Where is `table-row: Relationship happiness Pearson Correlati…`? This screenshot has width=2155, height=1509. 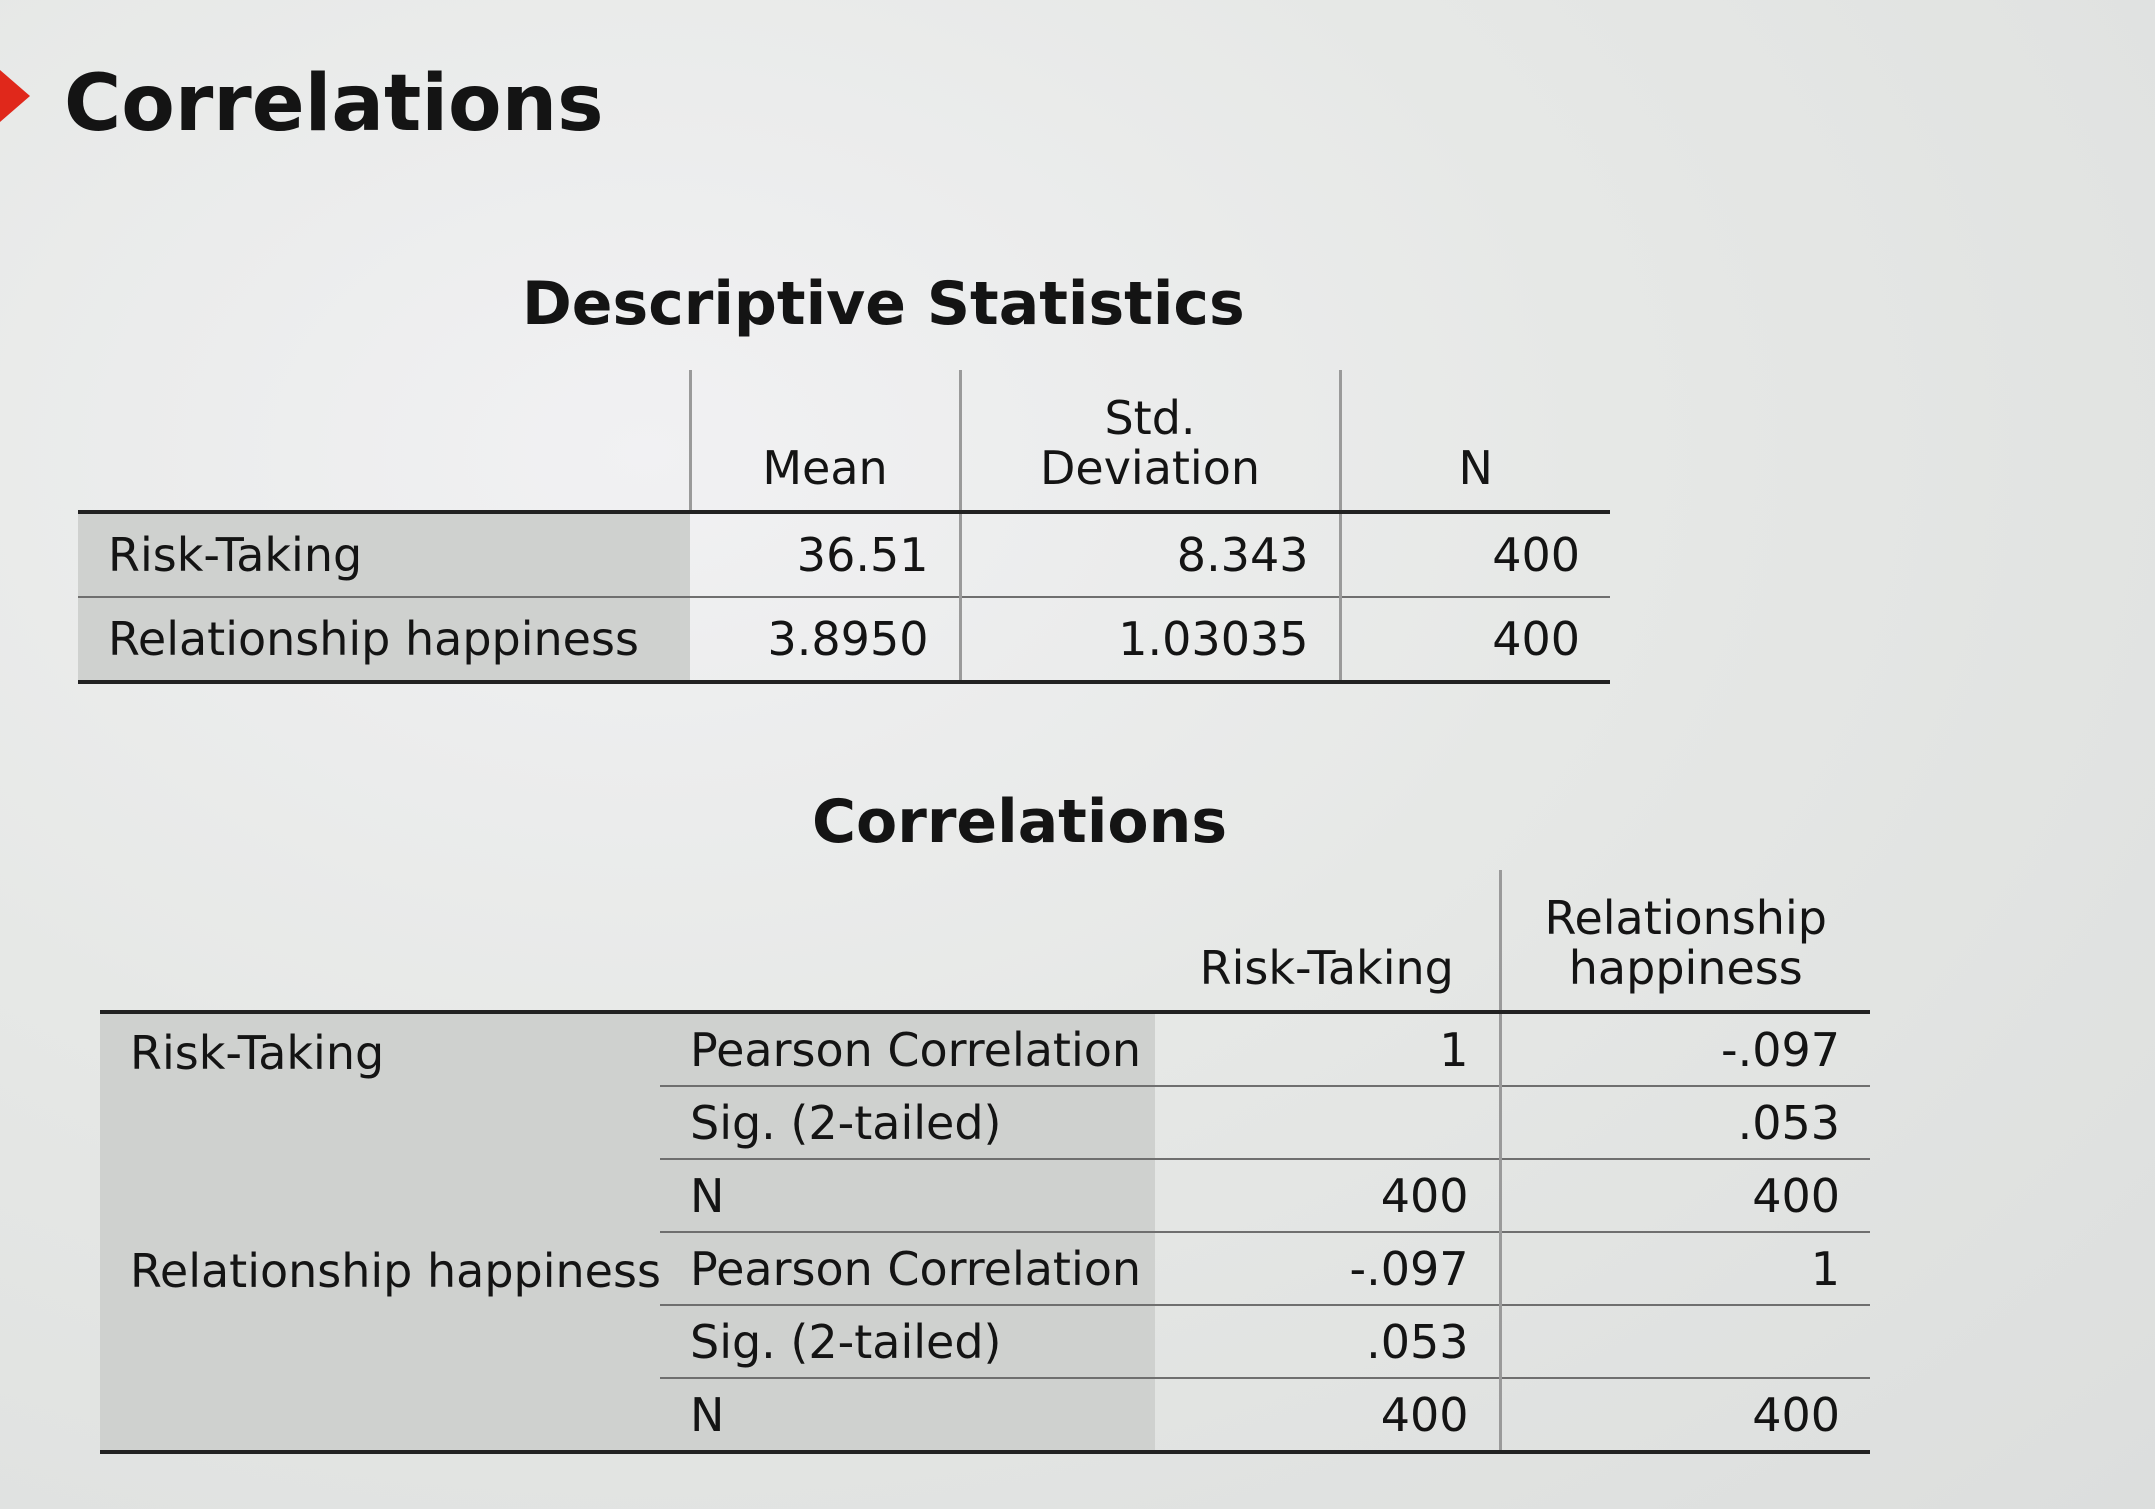 table-row: Relationship happiness Pearson Correlati… is located at coordinates (985, 1343).